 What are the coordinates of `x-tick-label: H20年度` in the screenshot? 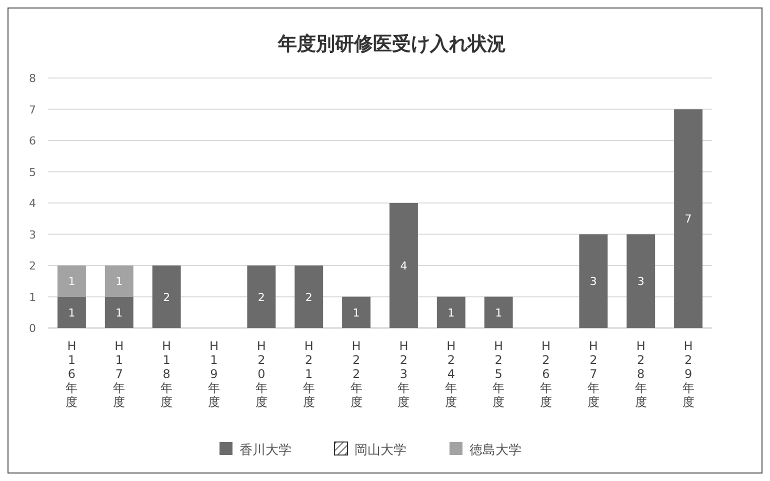 It's located at (261, 374).